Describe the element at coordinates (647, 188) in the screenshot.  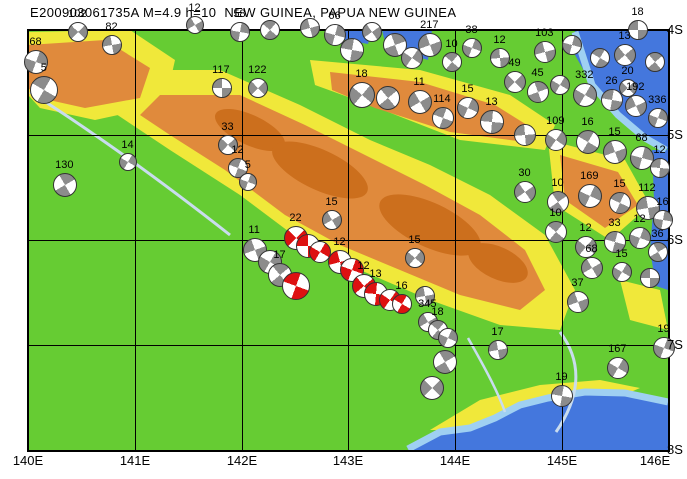
I see `beachball-label: 112` at that location.